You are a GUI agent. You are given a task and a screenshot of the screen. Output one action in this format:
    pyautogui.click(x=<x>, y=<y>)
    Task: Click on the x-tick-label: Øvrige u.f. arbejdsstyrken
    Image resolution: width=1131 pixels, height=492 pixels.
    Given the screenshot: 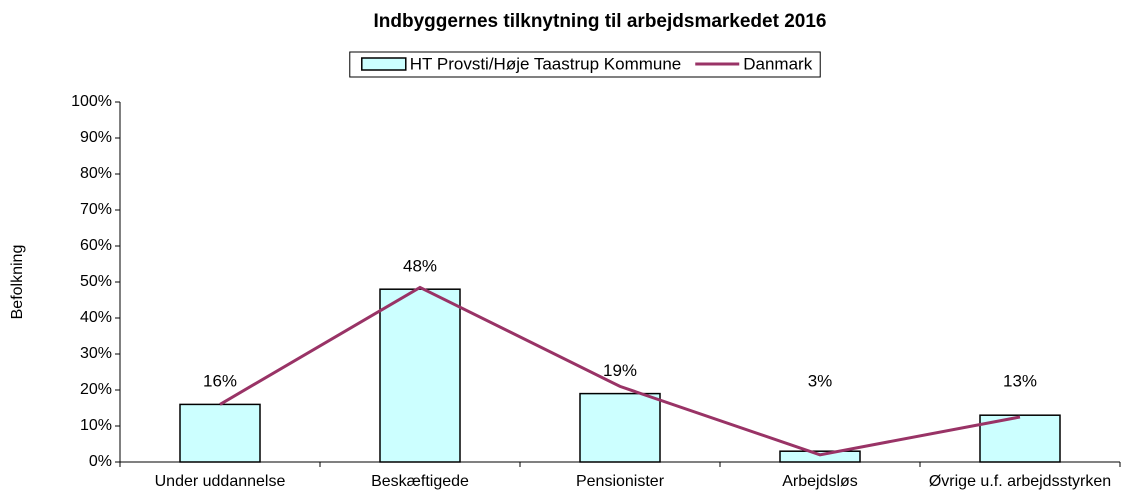 What is the action you would take?
    pyautogui.click(x=1020, y=481)
    